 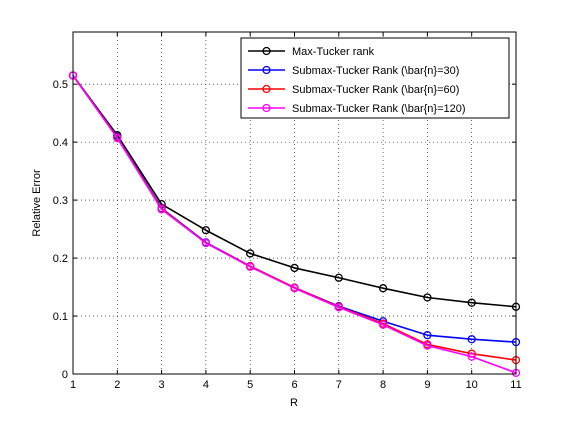 I want to click on x-tick-label: 9, so click(x=427, y=385).